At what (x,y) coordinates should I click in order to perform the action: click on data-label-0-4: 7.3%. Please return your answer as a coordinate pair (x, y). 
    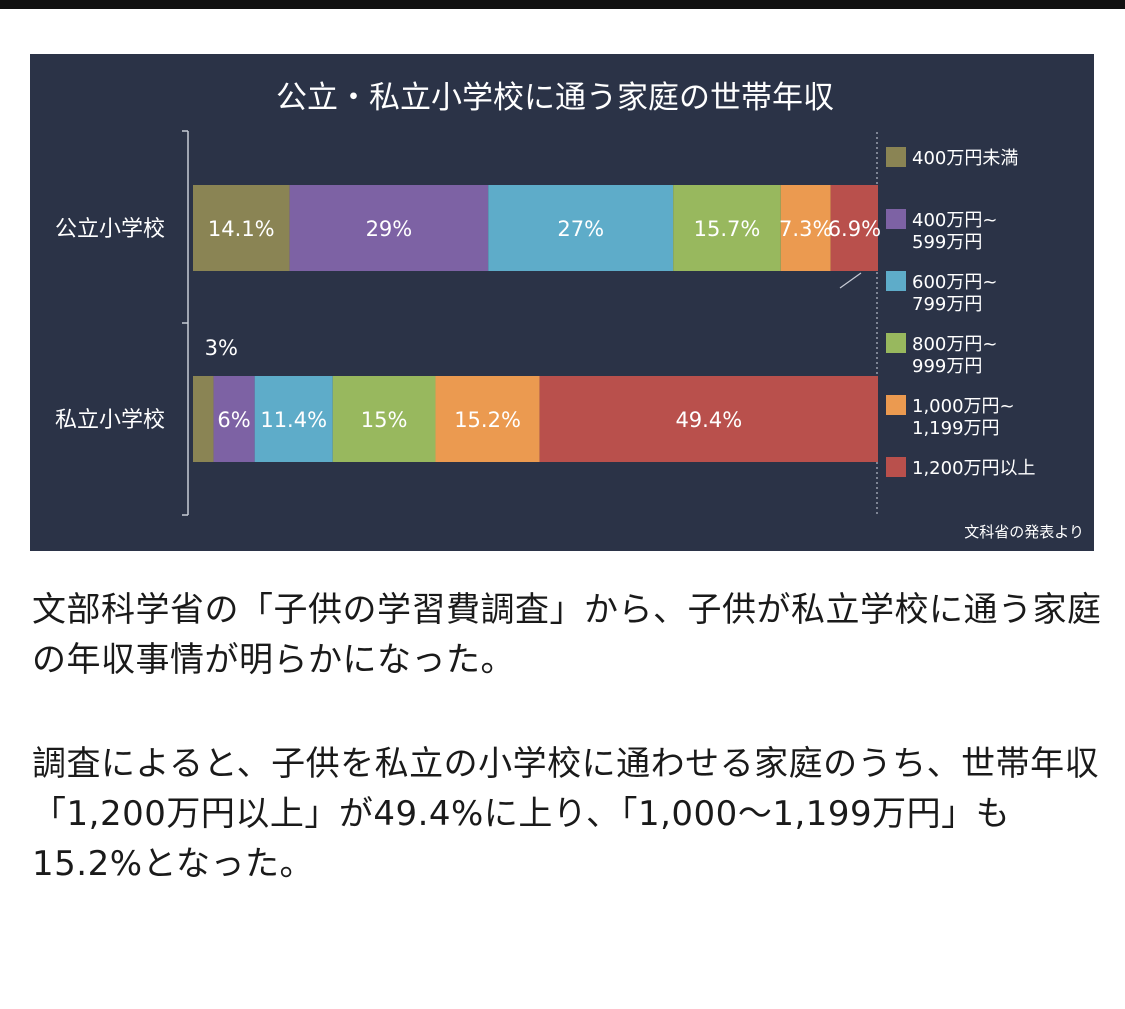
    Looking at the image, I should click on (805, 229).